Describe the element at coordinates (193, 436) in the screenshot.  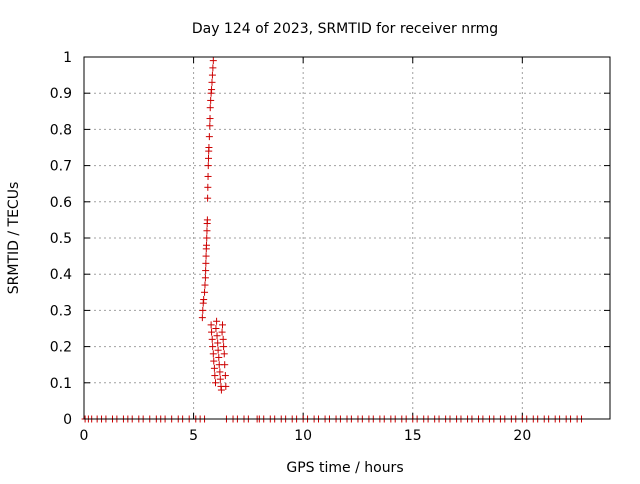
I see `x-tick-label: 5` at that location.